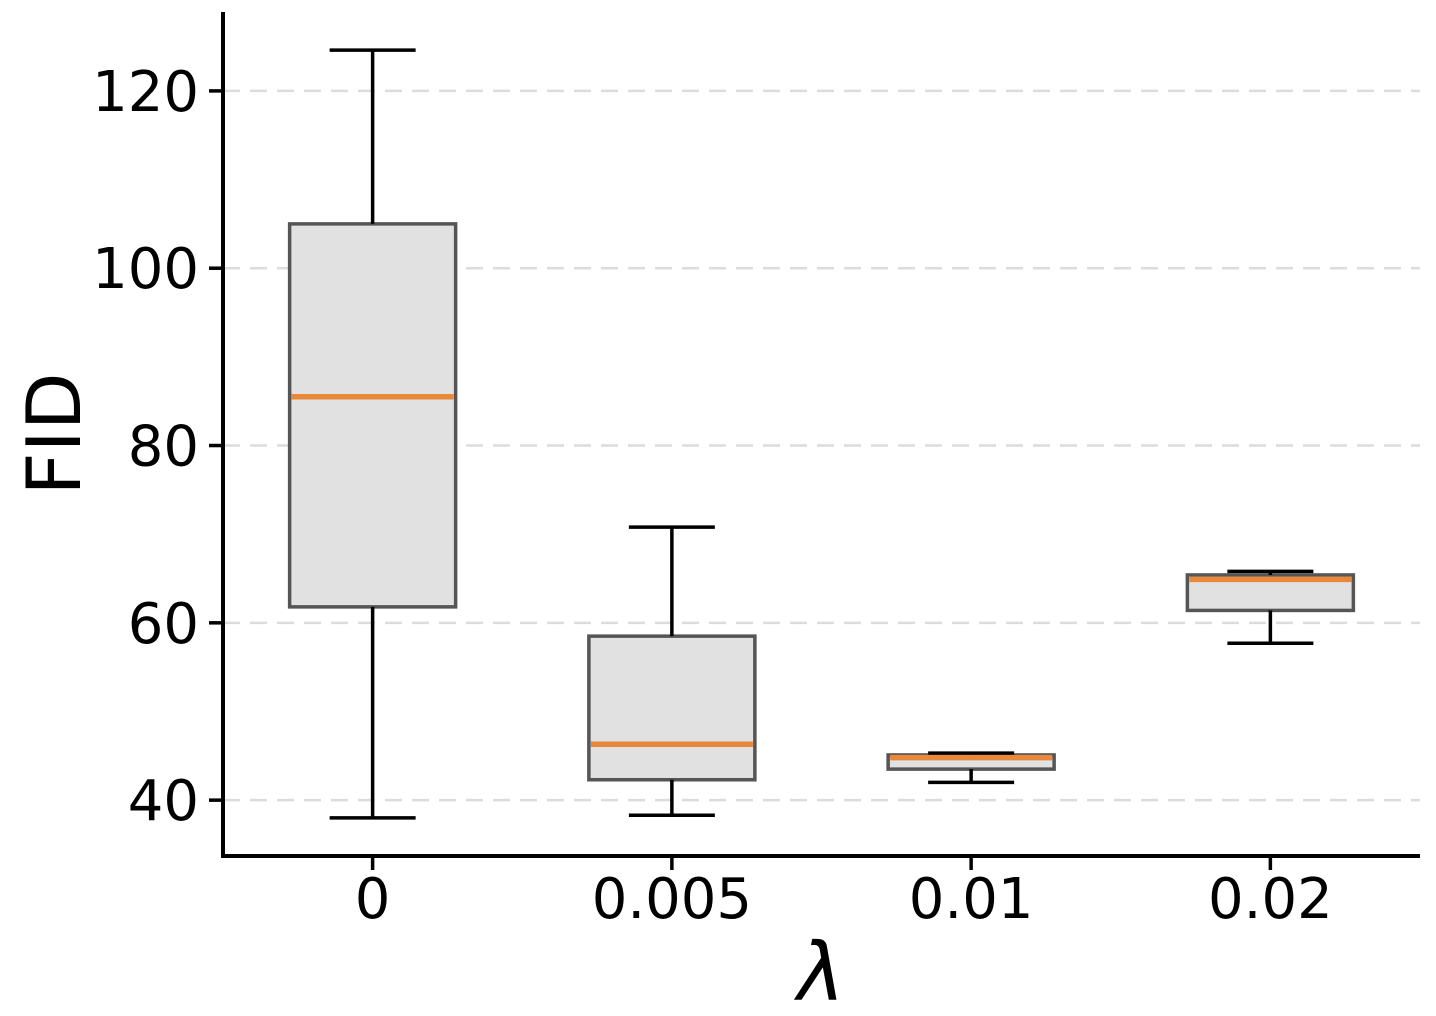 The width and height of the screenshot is (1436, 1016). Describe the element at coordinates (163, 624) in the screenshot. I see `y-tick-label: 60` at that location.